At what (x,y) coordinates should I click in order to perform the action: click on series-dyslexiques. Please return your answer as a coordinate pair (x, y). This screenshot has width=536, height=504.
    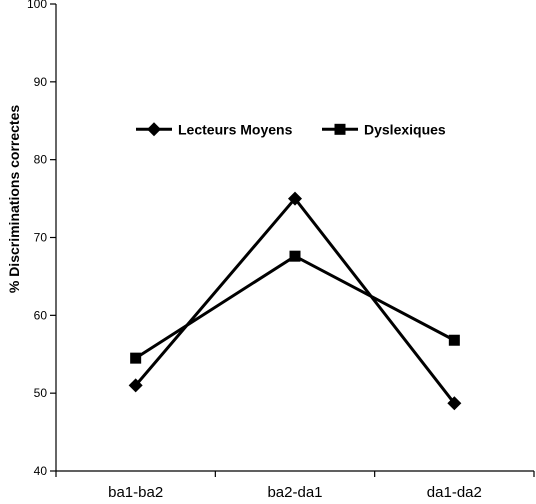
    Looking at the image, I should click on (295, 307).